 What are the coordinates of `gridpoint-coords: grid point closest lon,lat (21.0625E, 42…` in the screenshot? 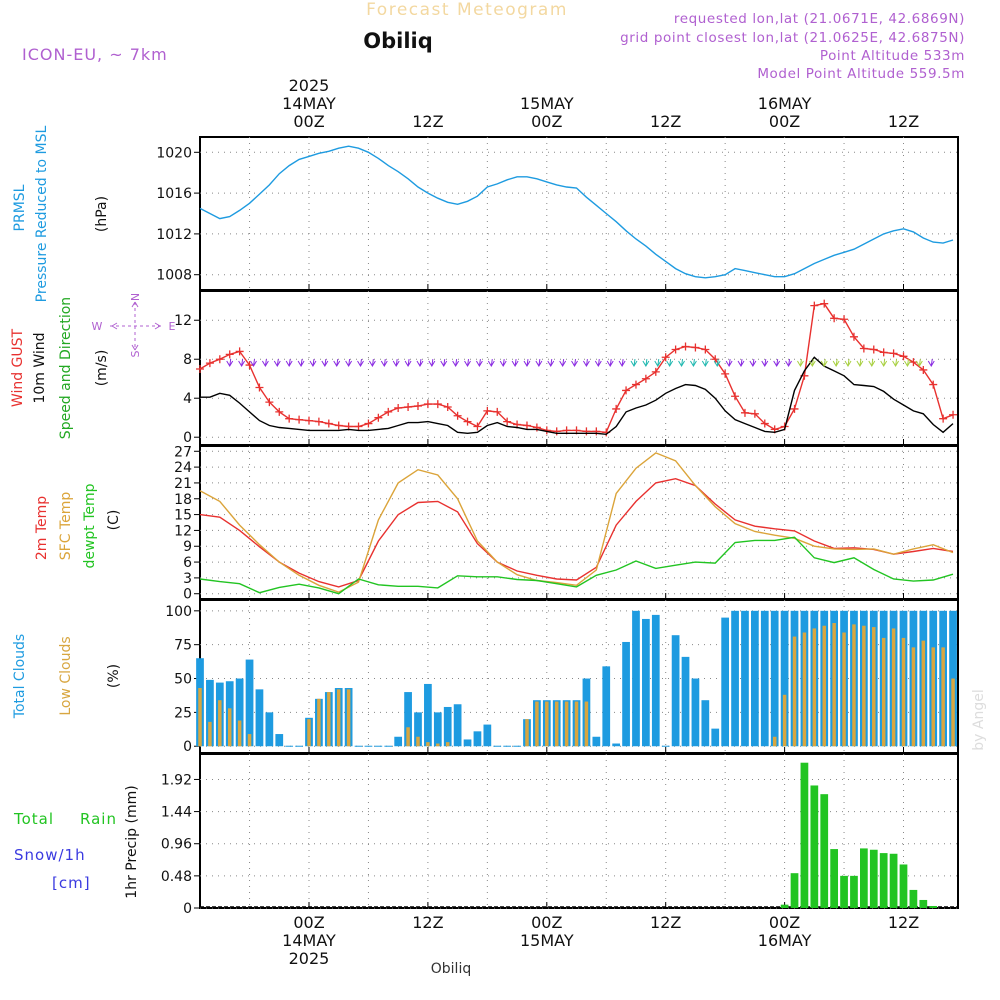 It's located at (792, 38).